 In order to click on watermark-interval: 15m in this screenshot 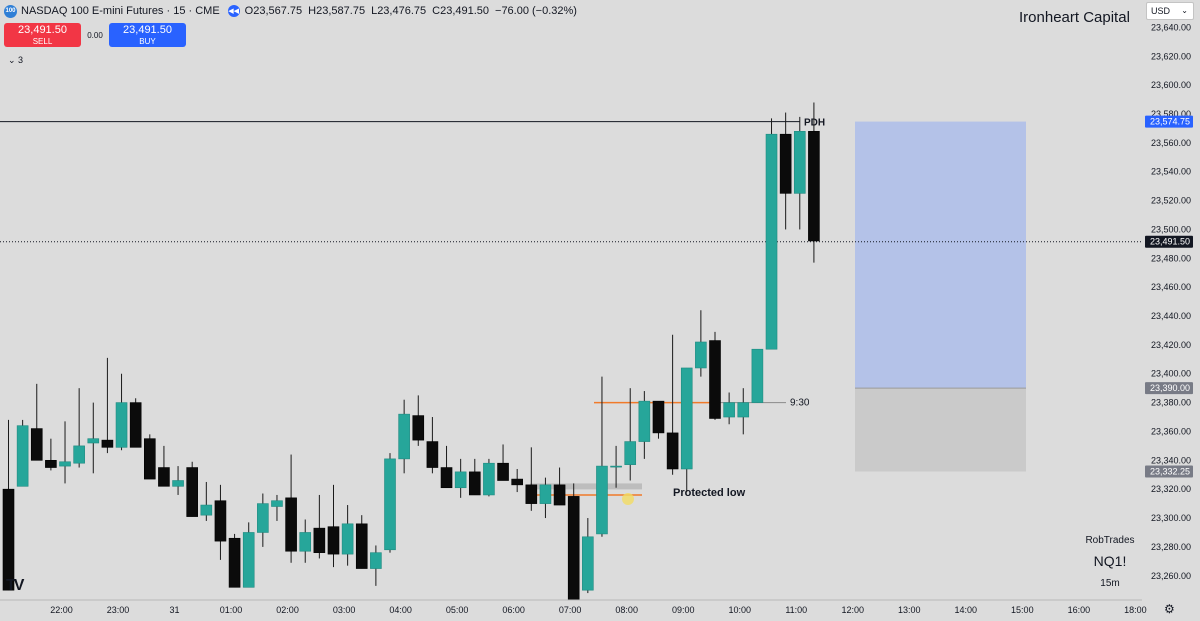, I will do `click(1109, 583)`.